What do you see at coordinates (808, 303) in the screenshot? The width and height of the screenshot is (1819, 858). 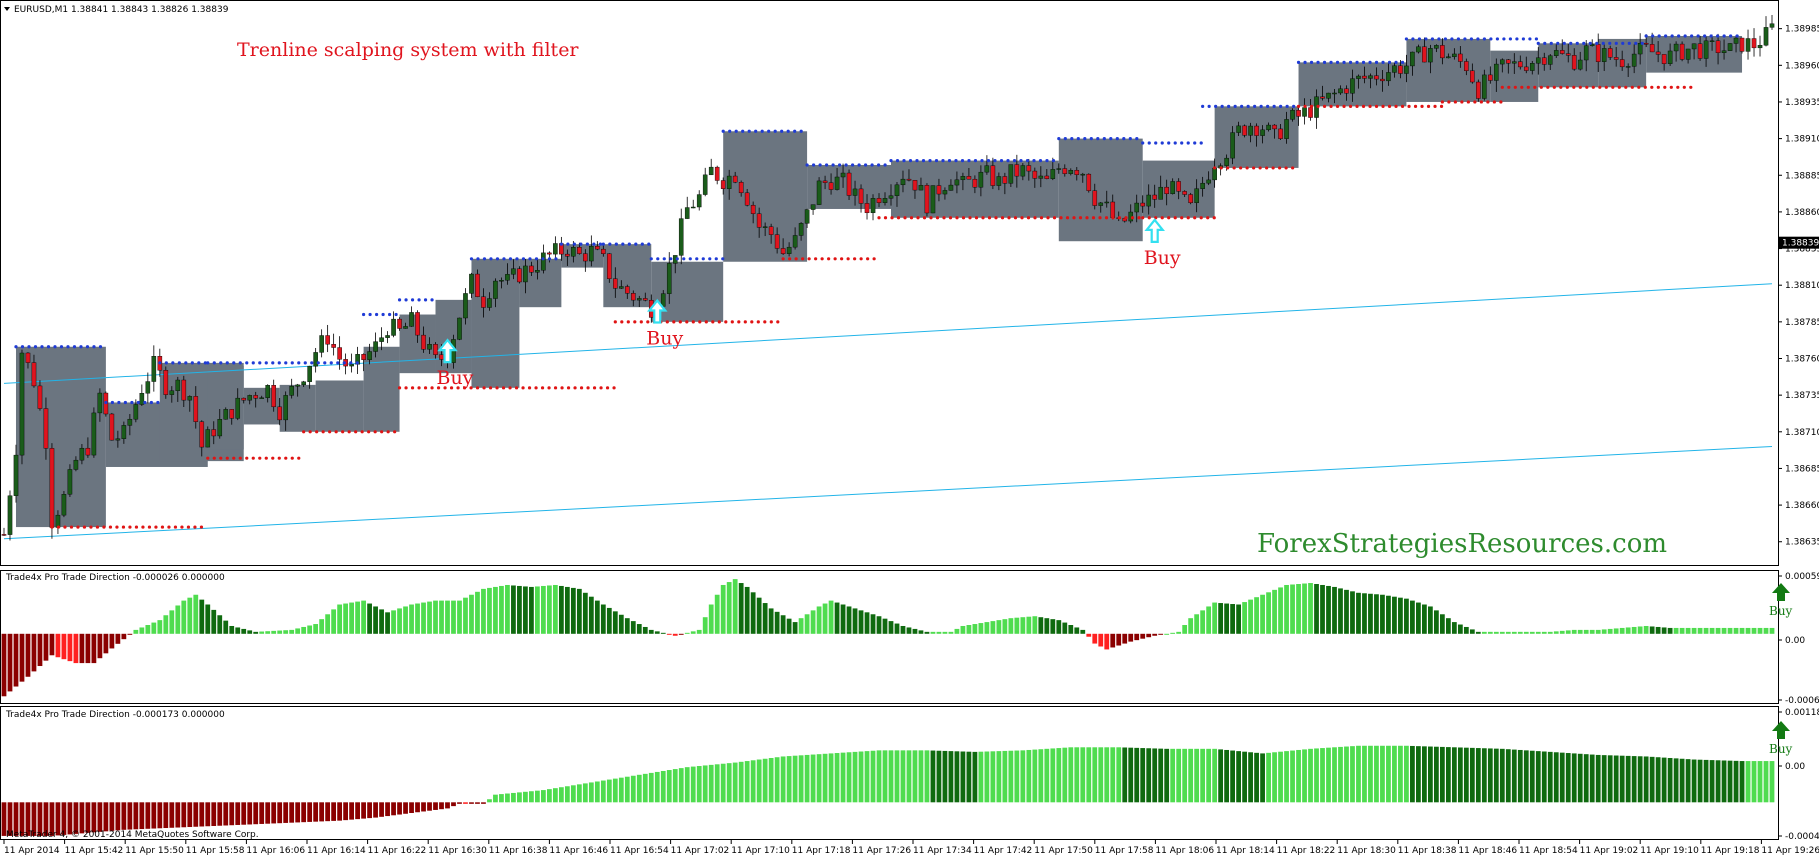 I see `buy-signals: Buy Buy Buy` at bounding box center [808, 303].